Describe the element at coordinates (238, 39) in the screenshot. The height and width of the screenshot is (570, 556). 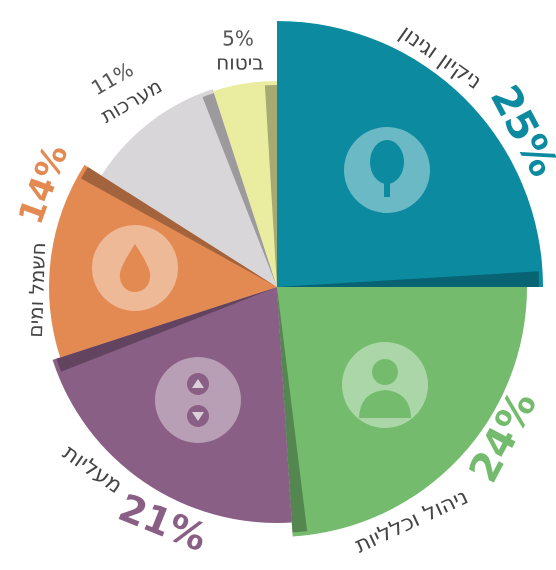
I see `percent-label: 5%` at that location.